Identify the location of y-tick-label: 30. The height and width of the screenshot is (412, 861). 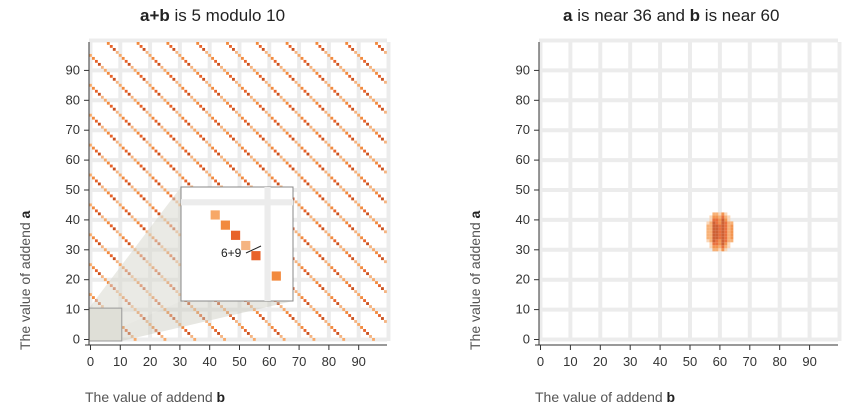
(73, 249).